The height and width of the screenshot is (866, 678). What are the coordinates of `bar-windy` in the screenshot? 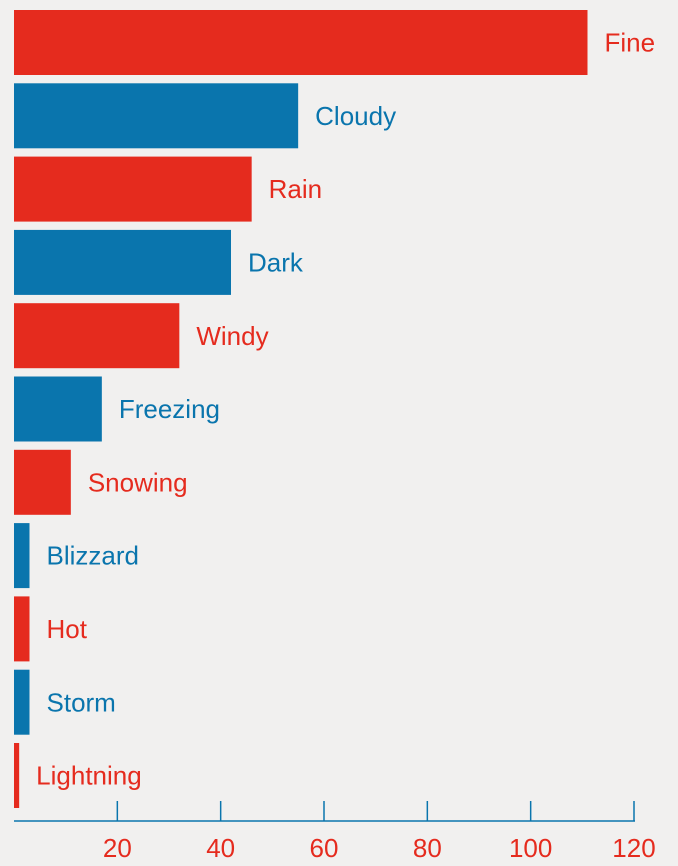 It's located at (97, 336).